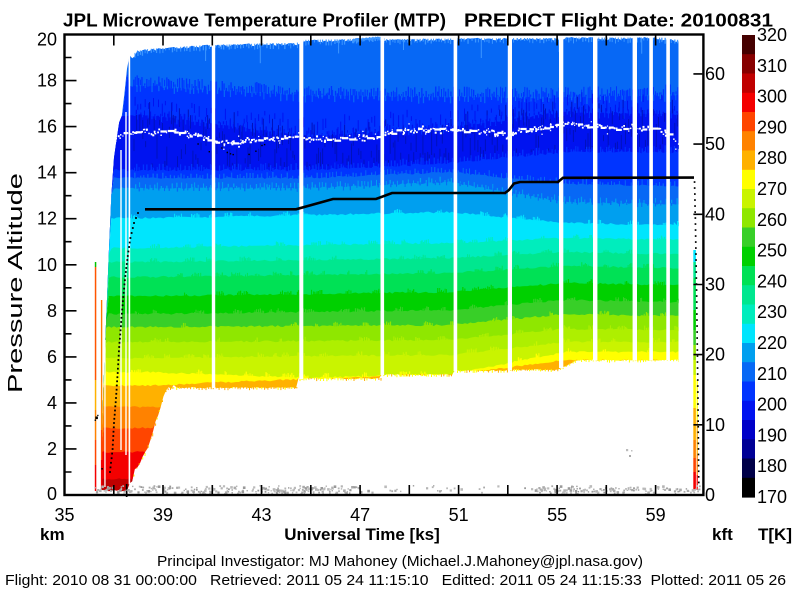 Image resolution: width=800 pixels, height=600 pixels. What do you see at coordinates (618, 21) in the screenshot?
I see `svg-text: PREDICT Flight Date: 20100831` at bounding box center [618, 21].